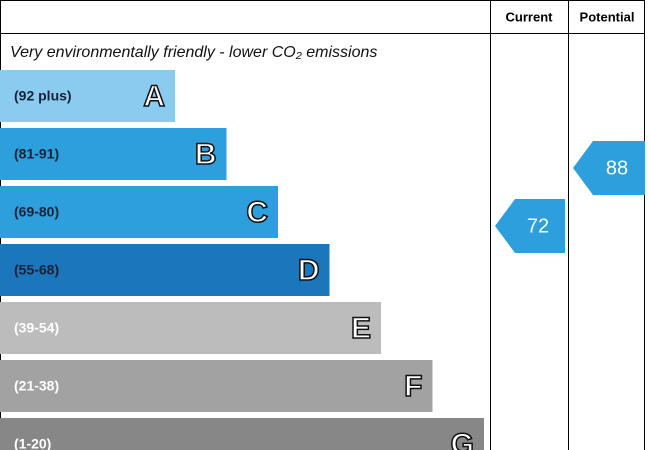 The image size is (650, 450). I want to click on band-range: (81-91), so click(36, 154).